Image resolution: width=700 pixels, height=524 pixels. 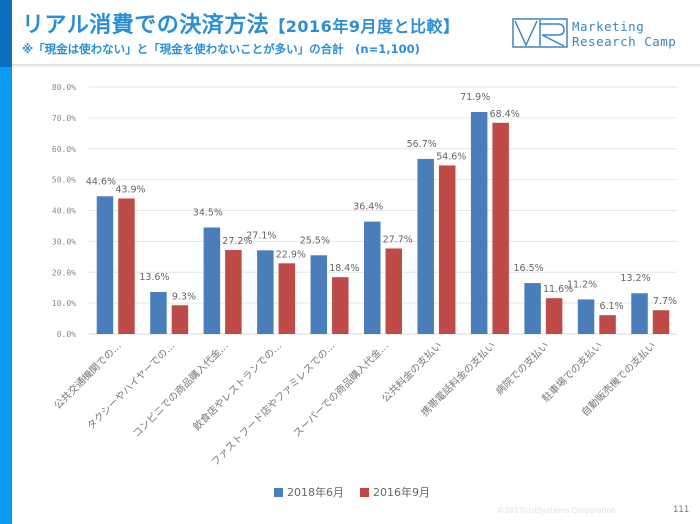 What do you see at coordinates (261, 235) in the screenshot?
I see `data-label: 27.1%` at bounding box center [261, 235].